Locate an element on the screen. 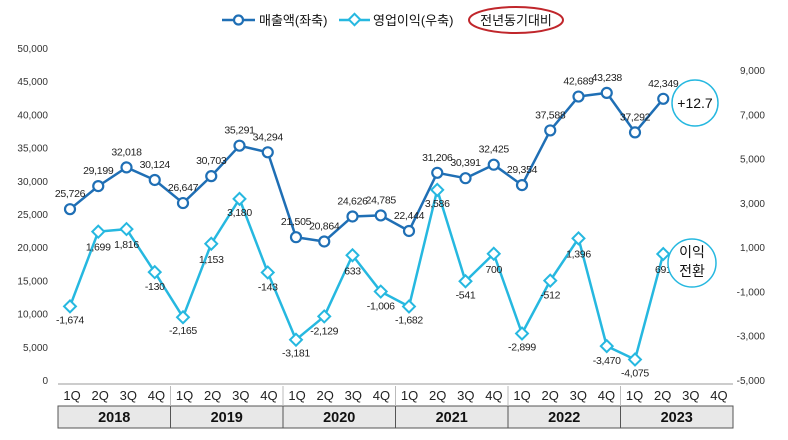  profit-data-label: -2,899 is located at coordinates (522, 347).